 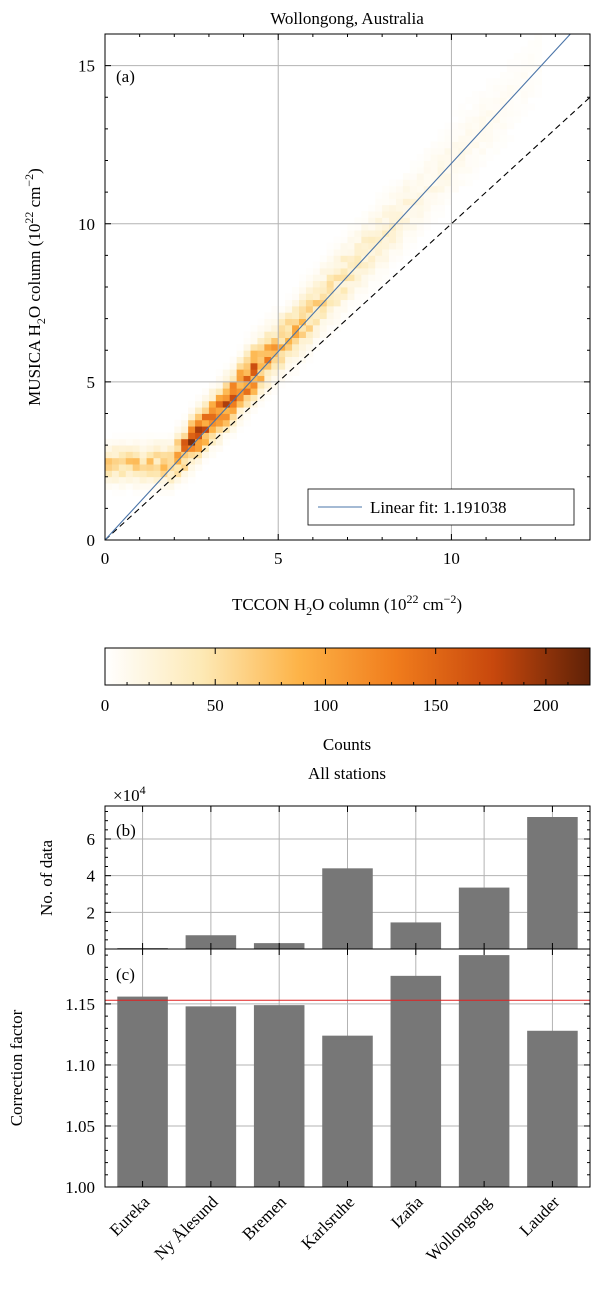 I want to click on panel-b-ticks: 0 2 4 6, so click(x=338, y=882).